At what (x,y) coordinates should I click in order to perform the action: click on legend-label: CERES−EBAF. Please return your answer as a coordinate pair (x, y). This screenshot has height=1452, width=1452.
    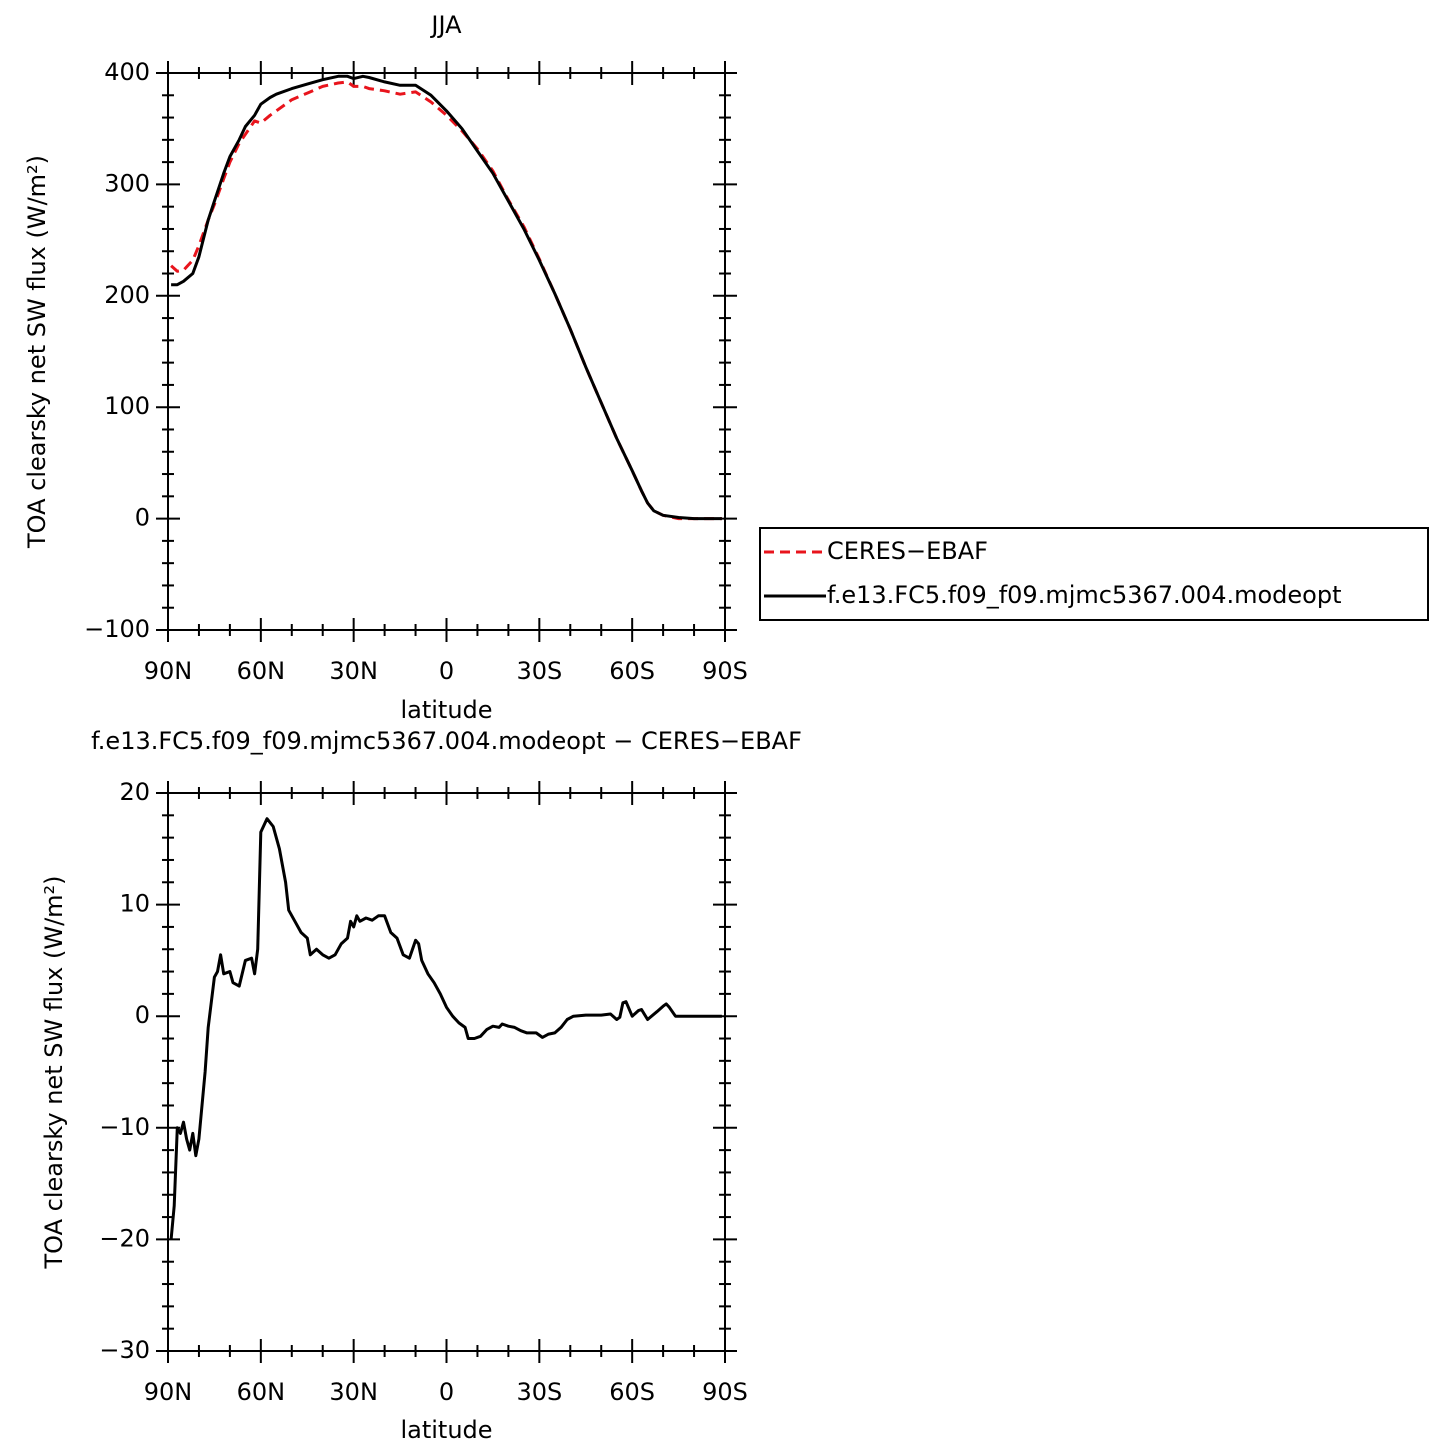
    Looking at the image, I should click on (907, 551).